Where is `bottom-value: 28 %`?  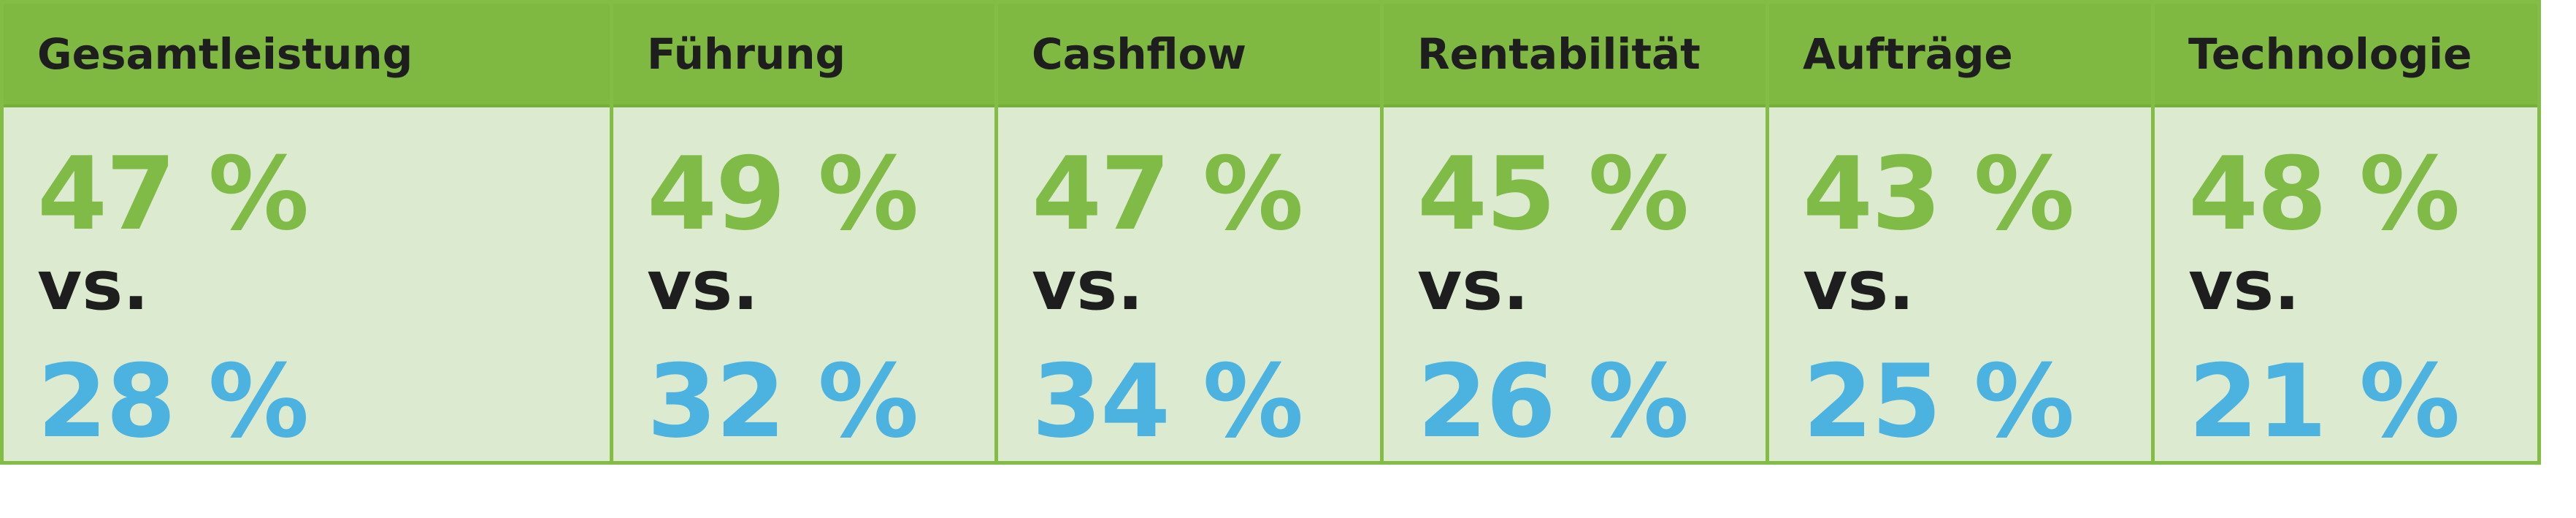
bottom-value: 28 % is located at coordinates (173, 401).